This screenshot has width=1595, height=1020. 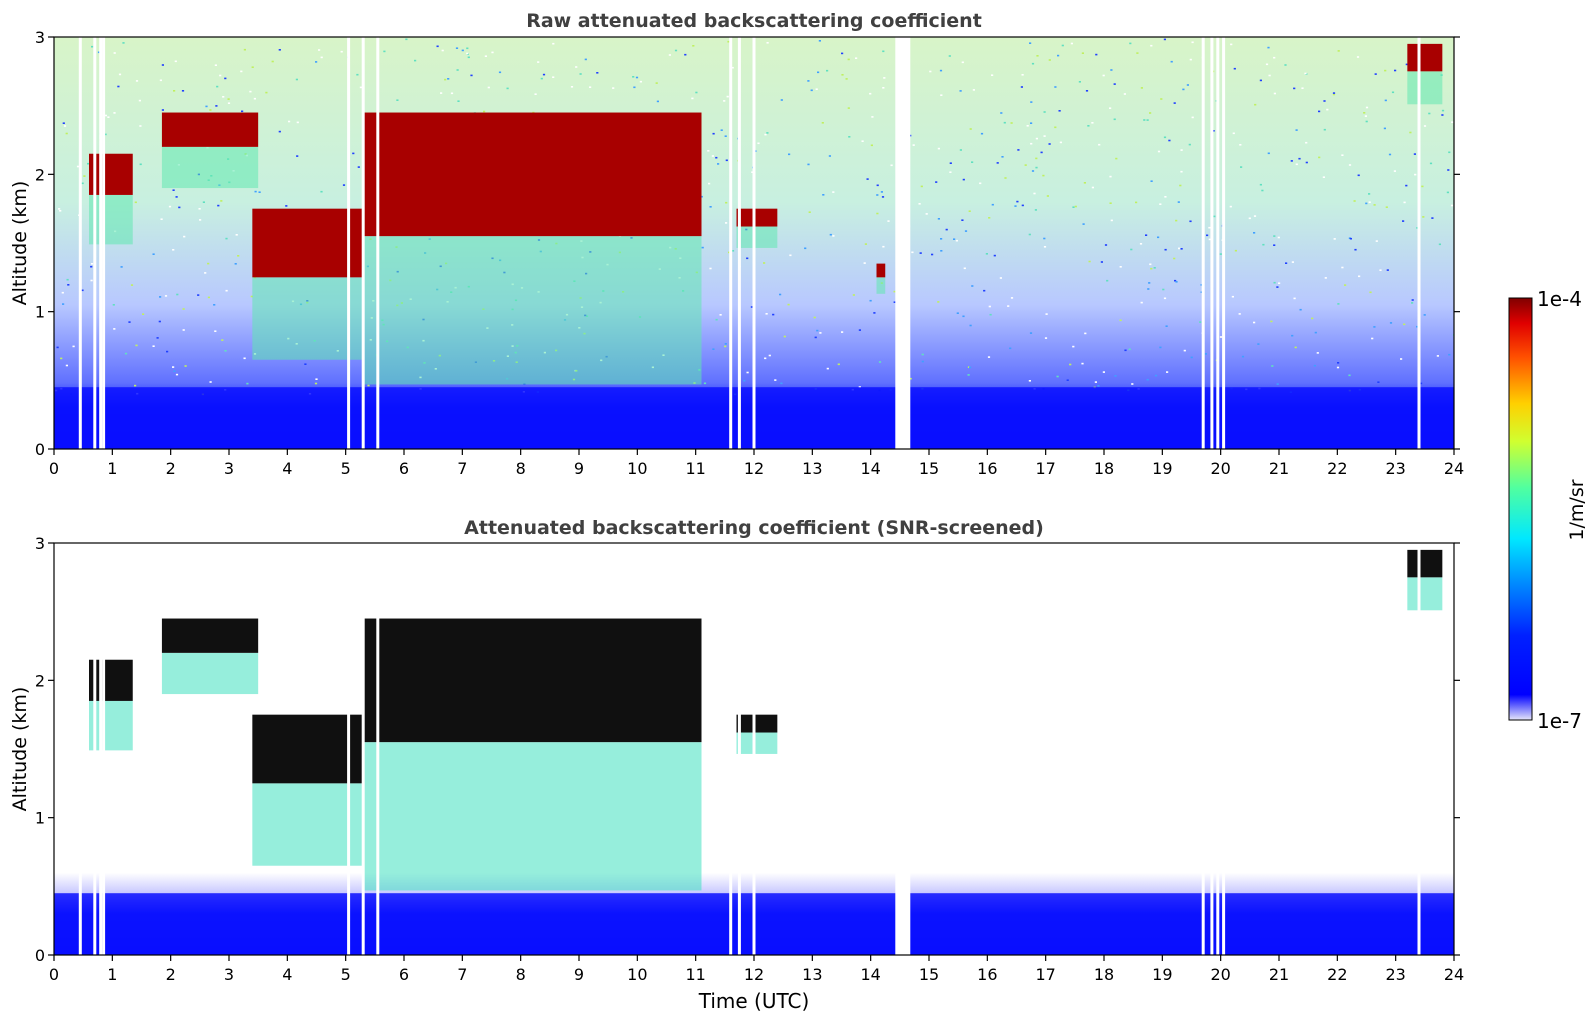 What do you see at coordinates (1425, 88) in the screenshot?
I see `cloud-fallstreak` at bounding box center [1425, 88].